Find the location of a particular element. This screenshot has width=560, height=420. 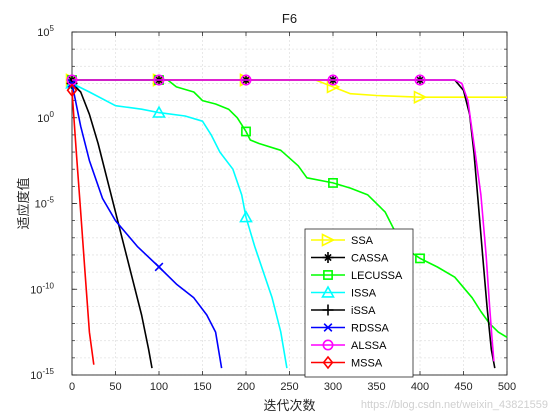

y-axis-label: 适应度值 is located at coordinates (24, 203).